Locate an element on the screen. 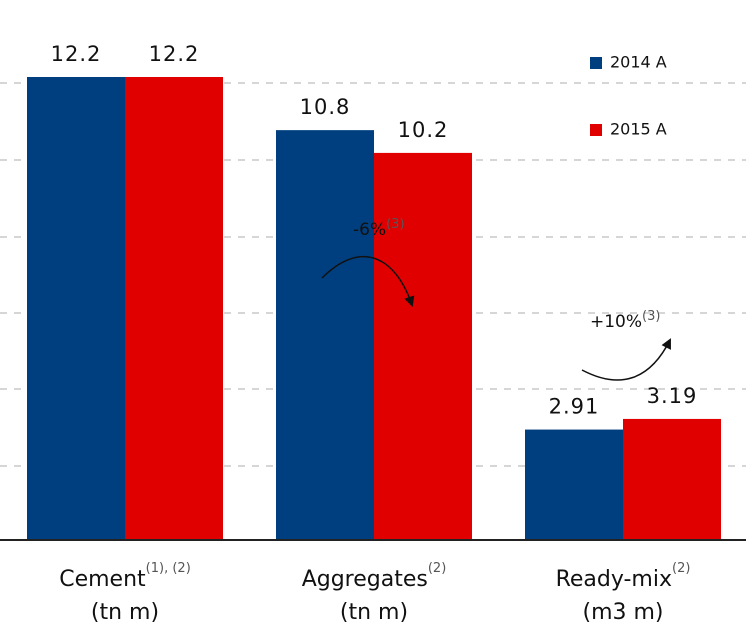 This screenshot has width=746, height=631. category-label: Ready-mix(2) is located at coordinates (623, 577).